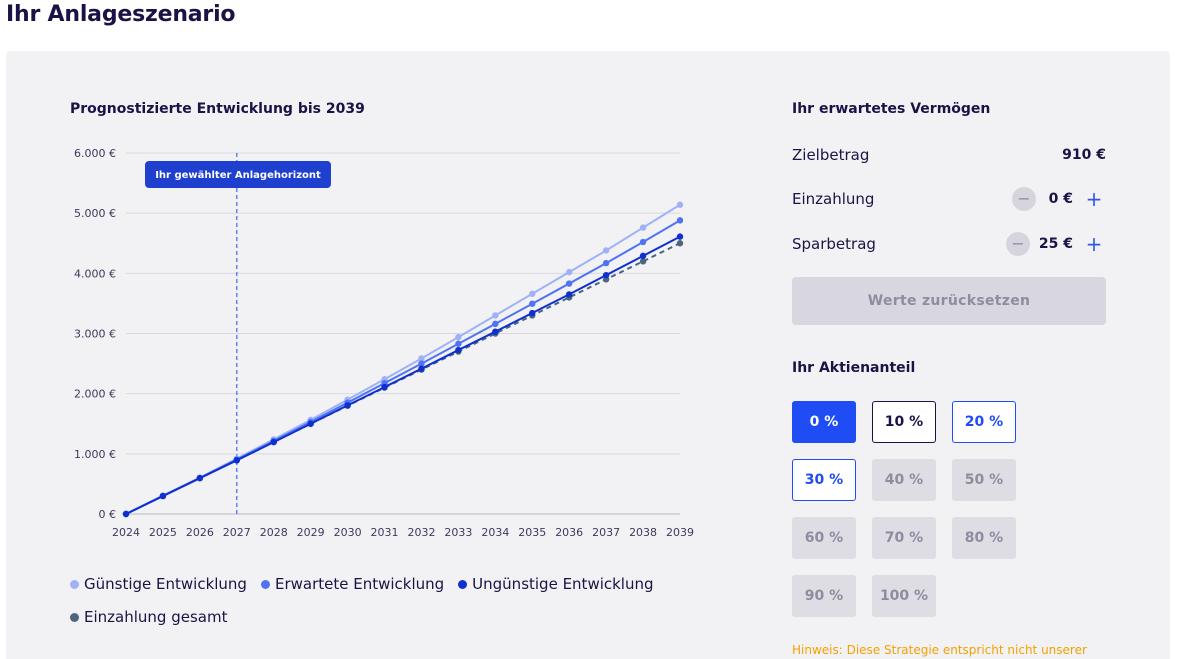  I want to click on horizon-badge, so click(238, 174).